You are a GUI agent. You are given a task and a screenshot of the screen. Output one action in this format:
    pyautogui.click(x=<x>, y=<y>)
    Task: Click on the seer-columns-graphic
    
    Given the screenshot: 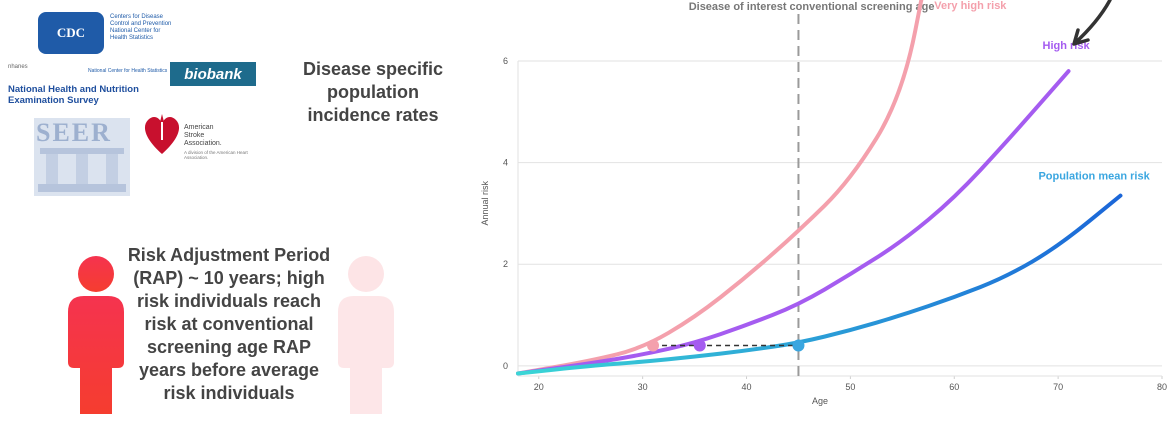 What is the action you would take?
    pyautogui.click(x=82, y=170)
    